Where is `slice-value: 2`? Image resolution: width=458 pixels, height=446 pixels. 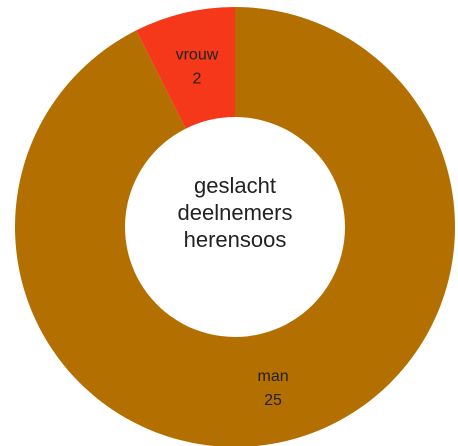
slice-value: 2 is located at coordinates (196, 79).